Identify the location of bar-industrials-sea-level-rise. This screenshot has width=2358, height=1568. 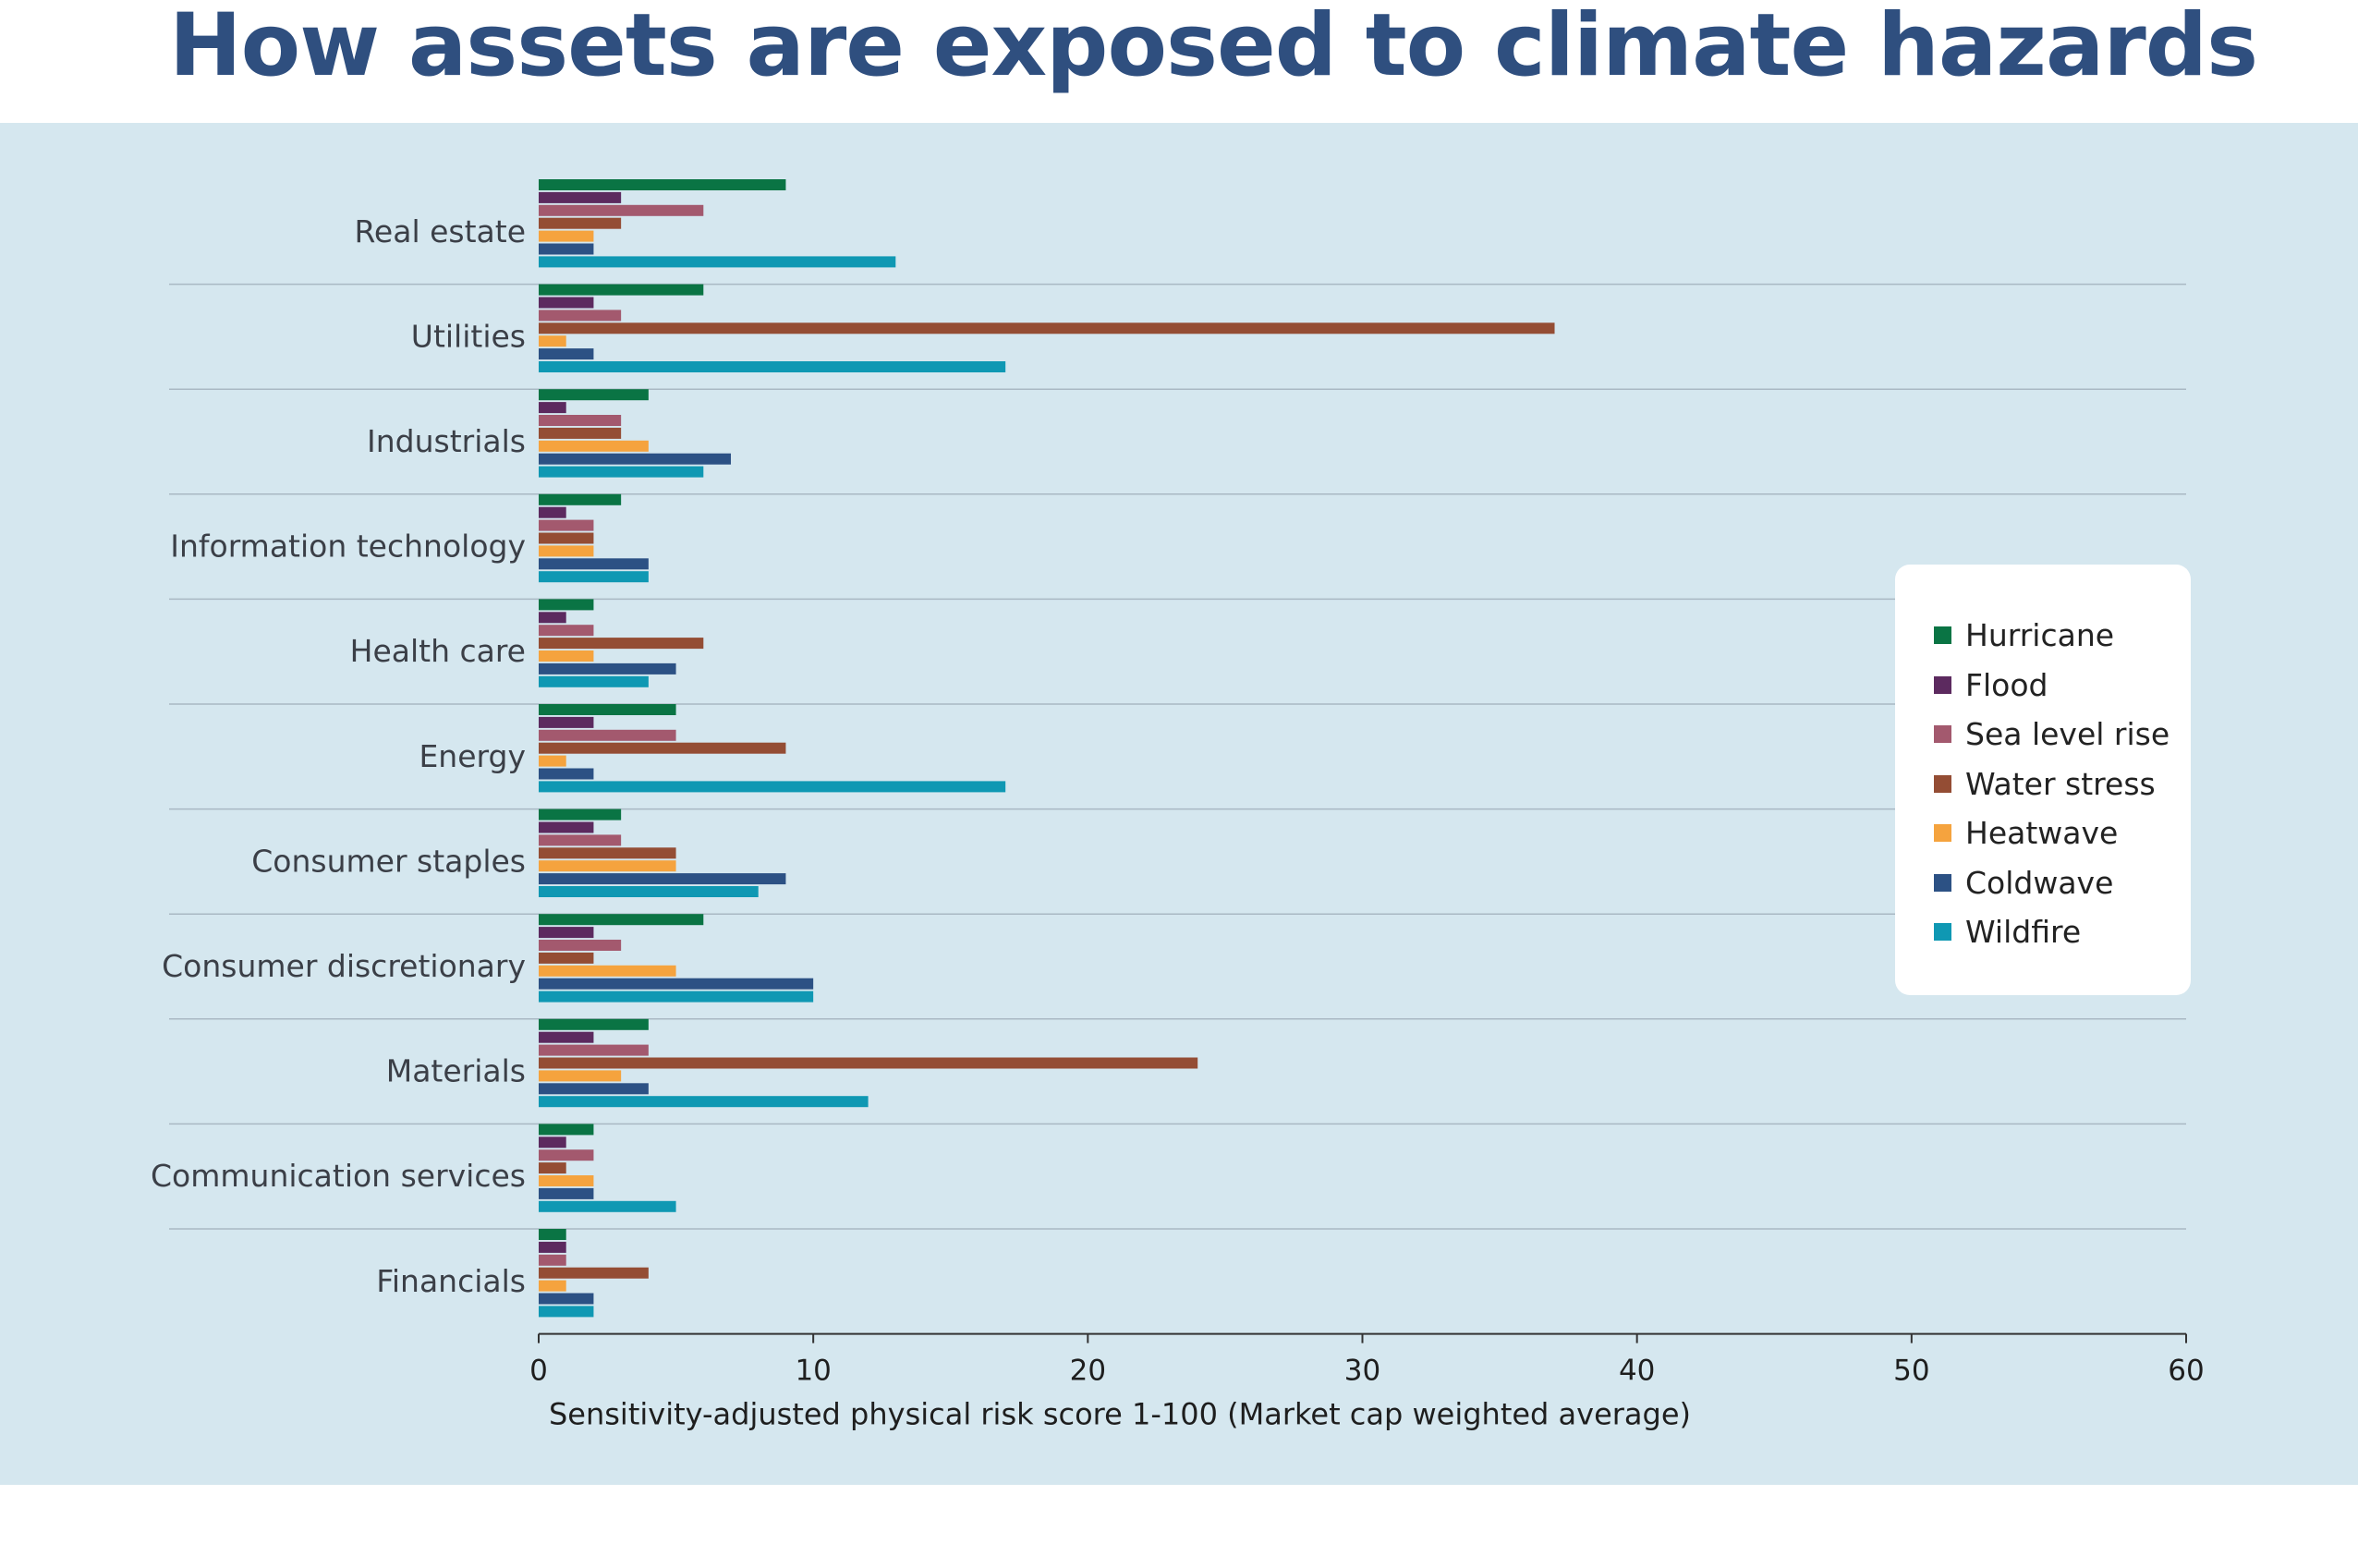
(580, 420).